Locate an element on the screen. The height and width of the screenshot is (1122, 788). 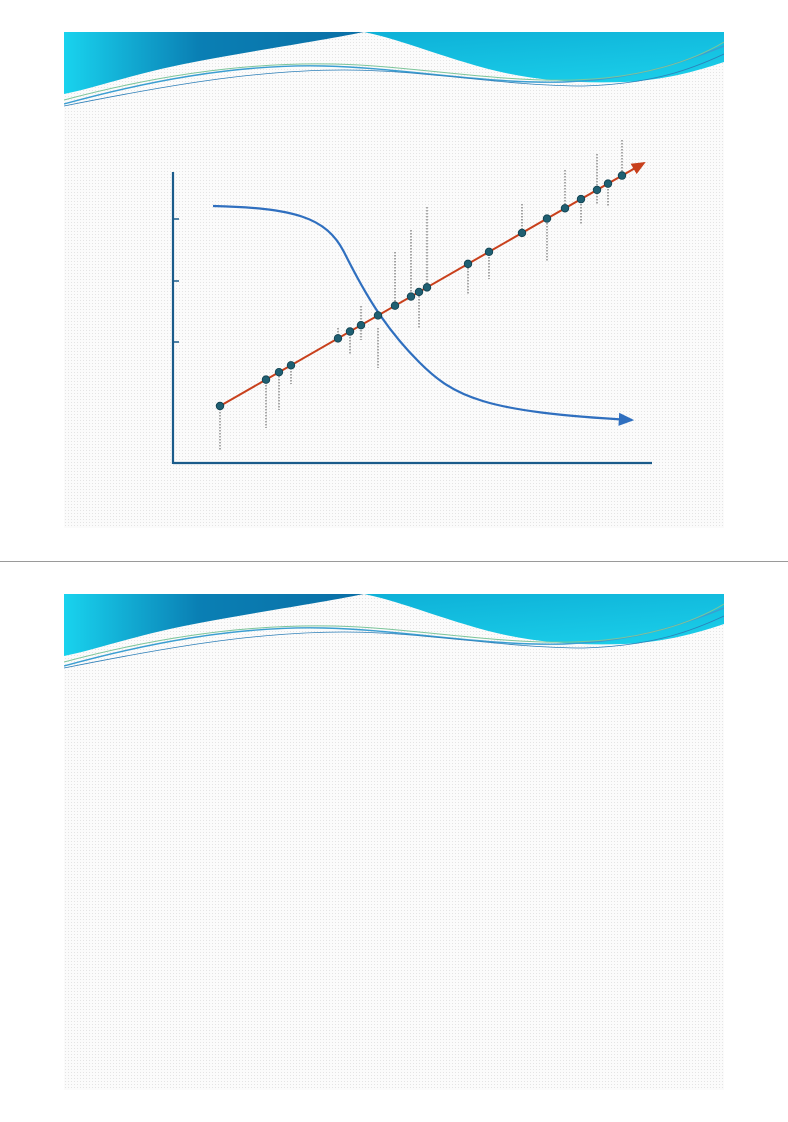
stems is located at coordinates (421, 295).